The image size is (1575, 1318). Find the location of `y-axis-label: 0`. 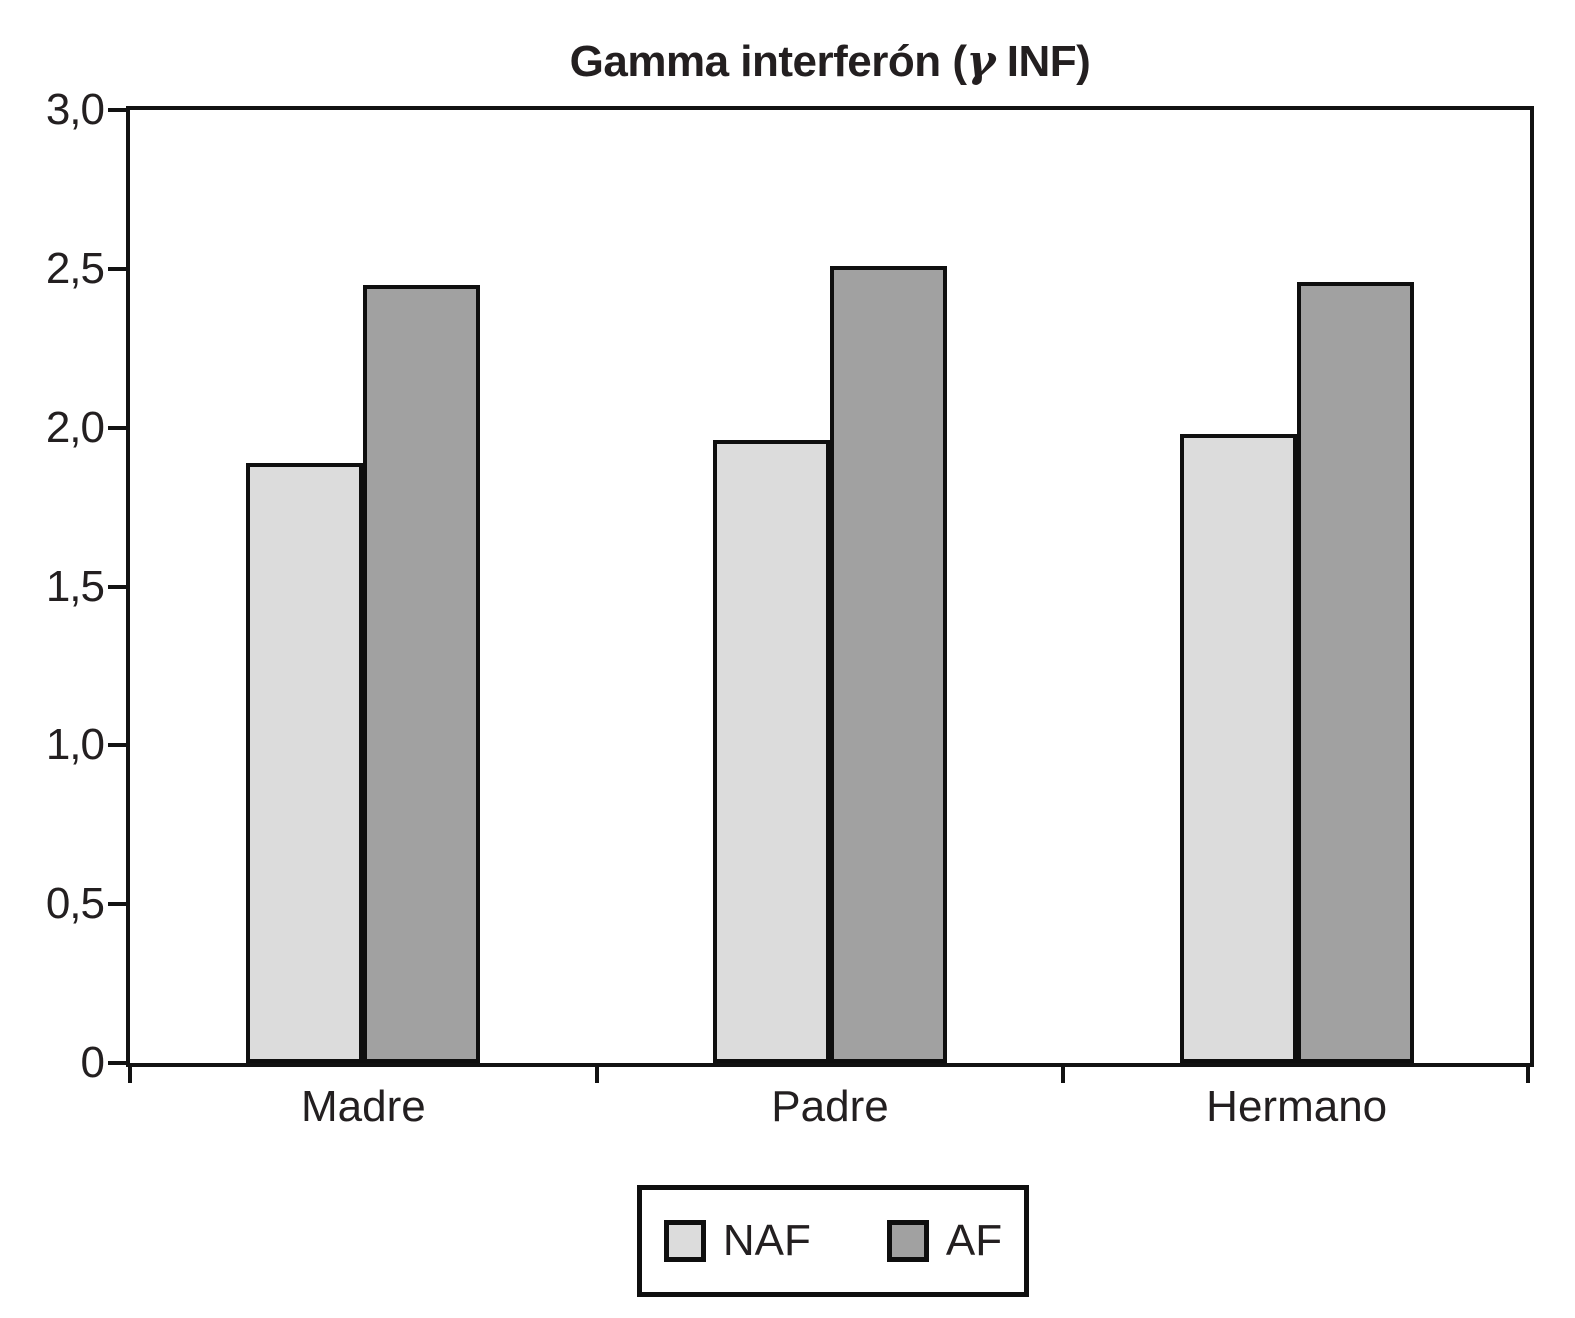

y-axis-label: 0 is located at coordinates (92, 1062).